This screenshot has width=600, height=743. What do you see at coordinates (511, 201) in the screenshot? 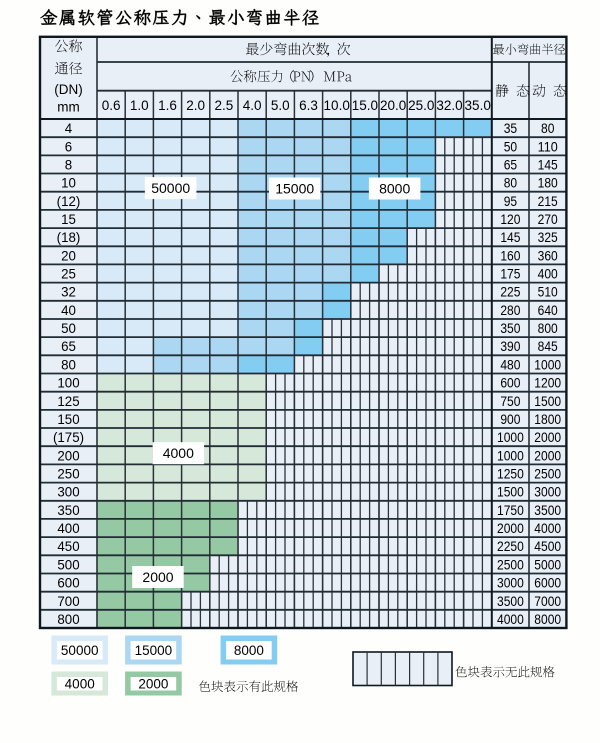
I see `svg-text: 95` at bounding box center [511, 201].